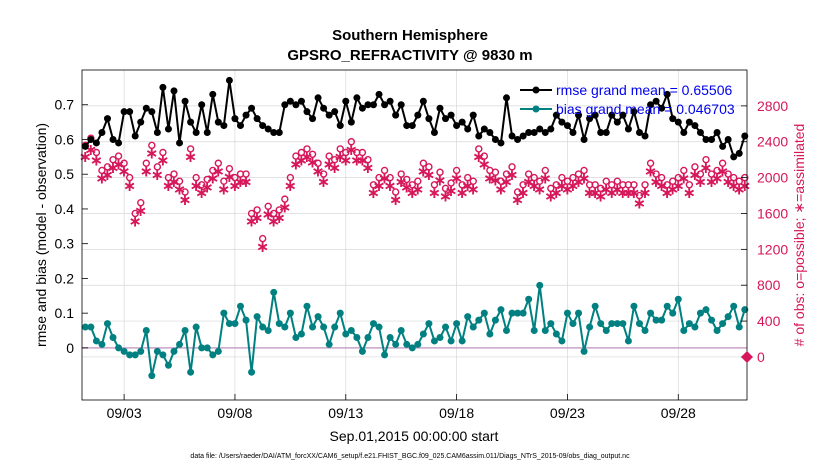  I want to click on y-tick-label: 0.5, so click(65, 174).